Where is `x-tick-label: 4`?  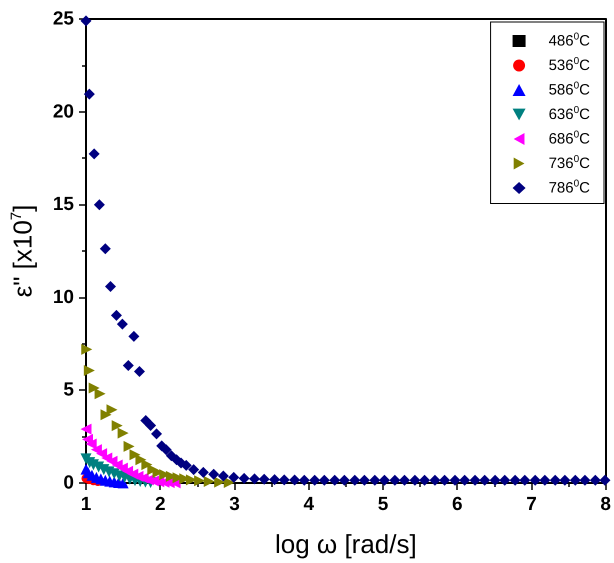 x-tick-label: 4 is located at coordinates (308, 504).